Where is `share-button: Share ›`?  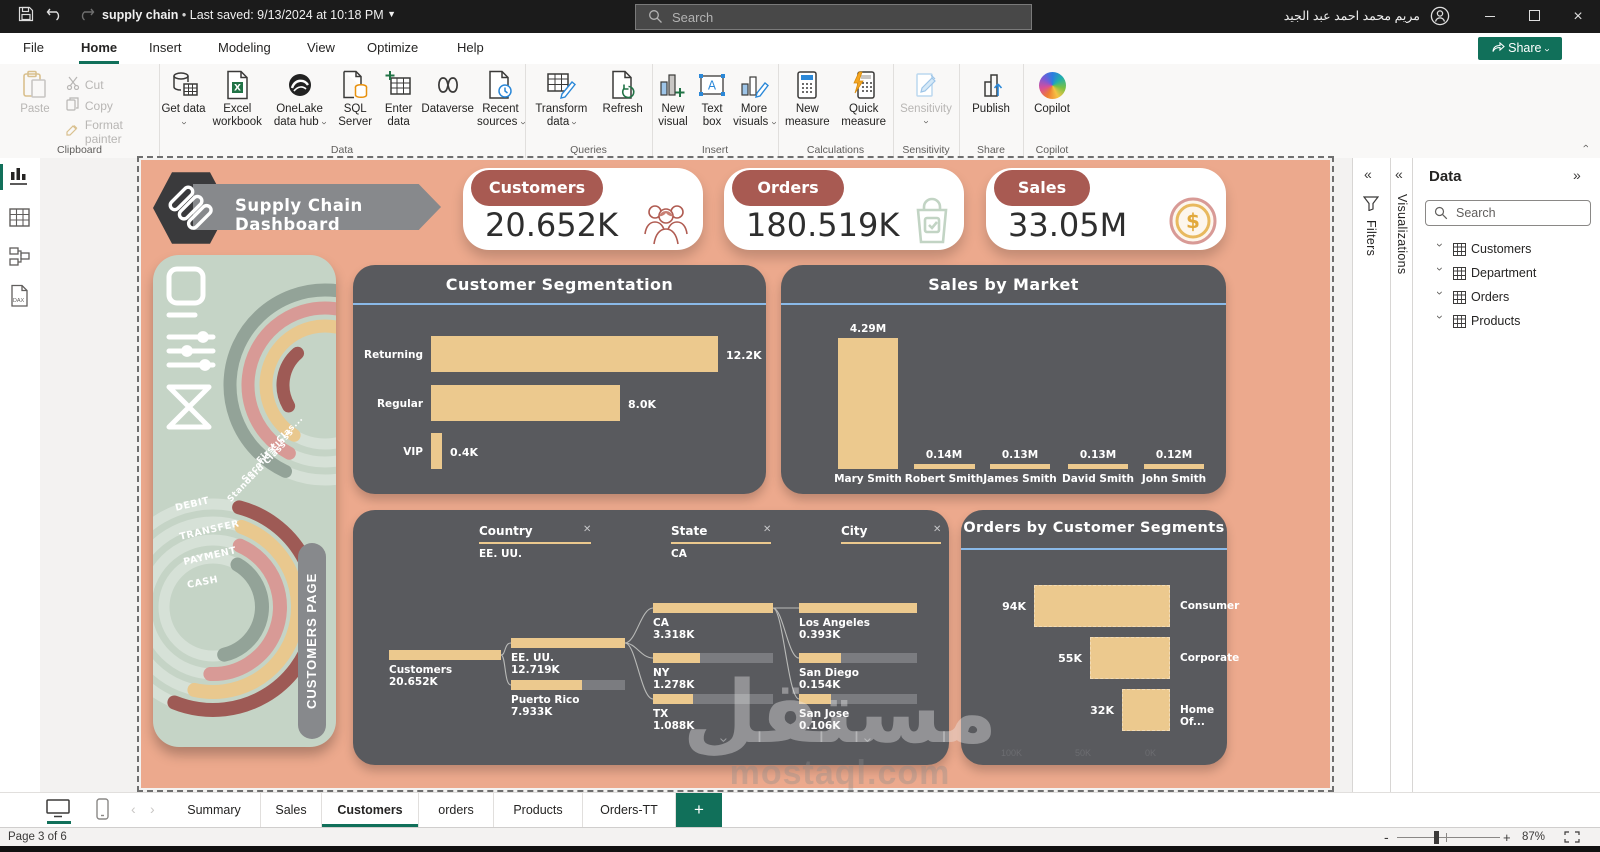
share-button: Share › is located at coordinates (1520, 48).